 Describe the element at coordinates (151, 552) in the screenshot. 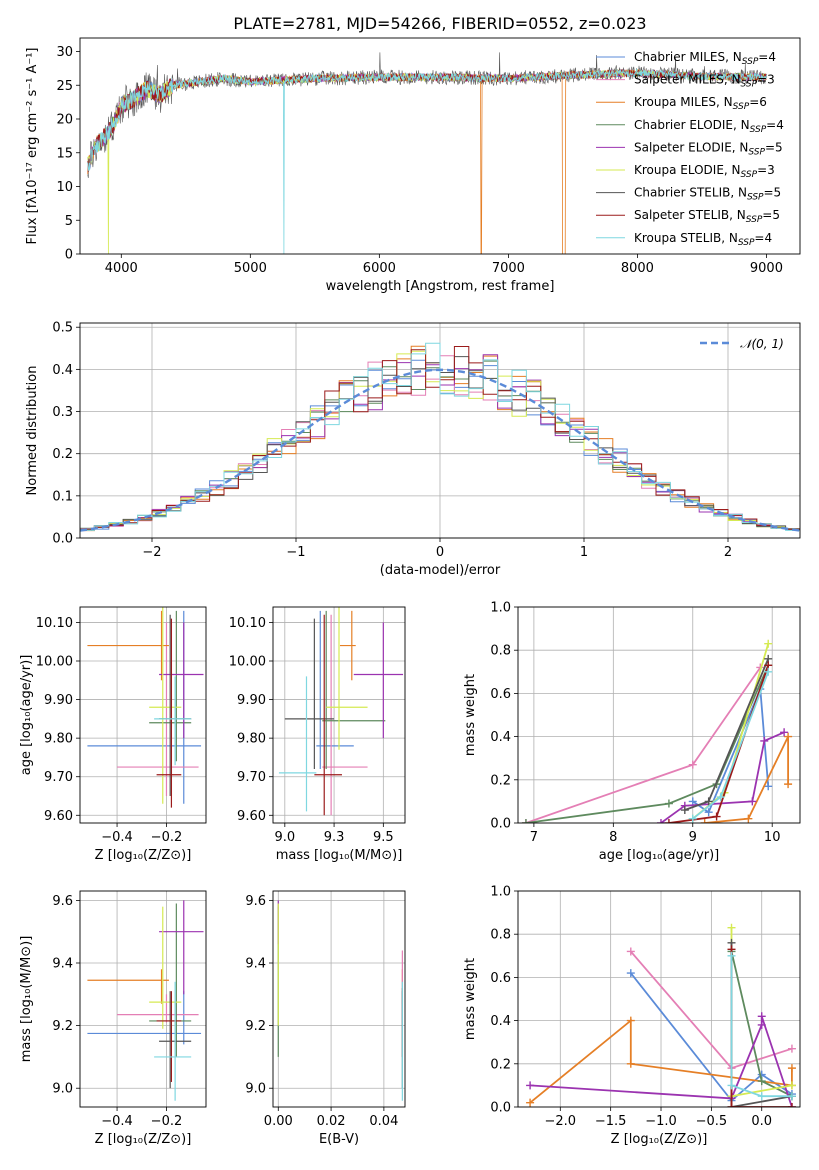

I see `x-tick-label: −2` at that location.